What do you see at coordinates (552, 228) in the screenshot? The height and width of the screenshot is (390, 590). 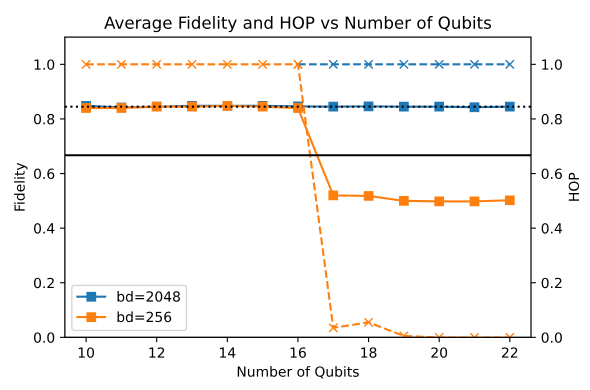 I see `y2-tick-label: 0.4` at bounding box center [552, 228].